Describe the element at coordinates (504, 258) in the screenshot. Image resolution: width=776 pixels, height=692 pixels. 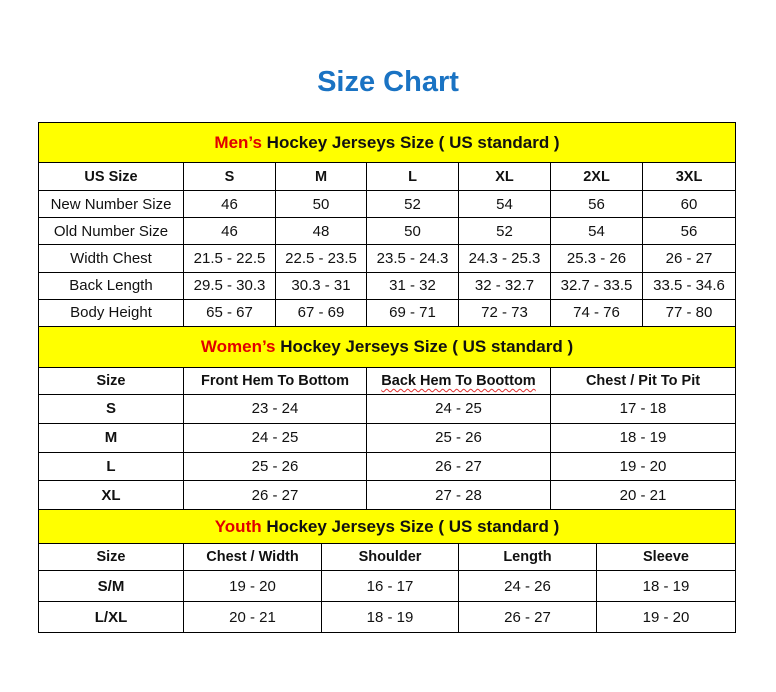
I see `table-cell: 24.3 - 25.3` at that location.